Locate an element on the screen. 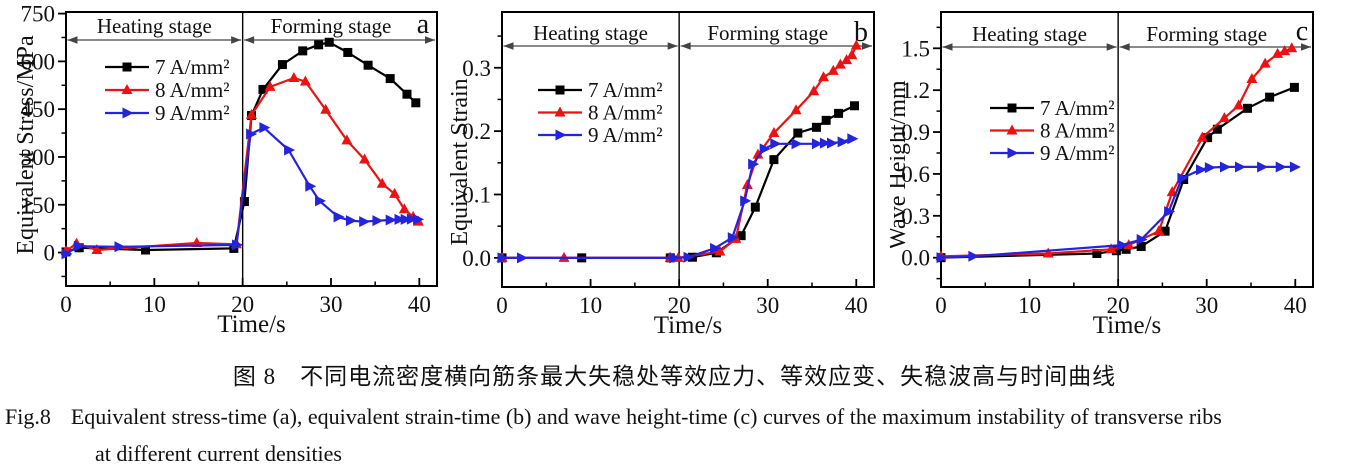  y-tick-label: 1.2 is located at coordinates (915, 90).